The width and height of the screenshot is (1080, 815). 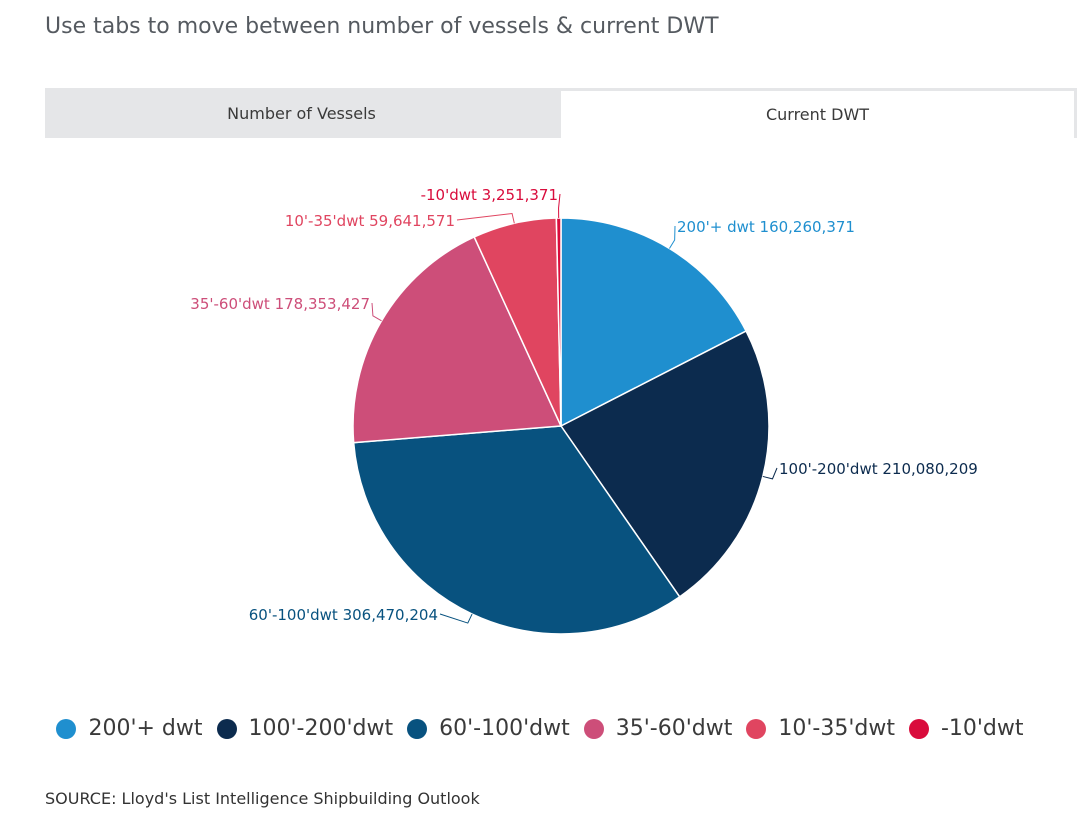 What do you see at coordinates (672, 237) in the screenshot?
I see `connector-200-dwt` at bounding box center [672, 237].